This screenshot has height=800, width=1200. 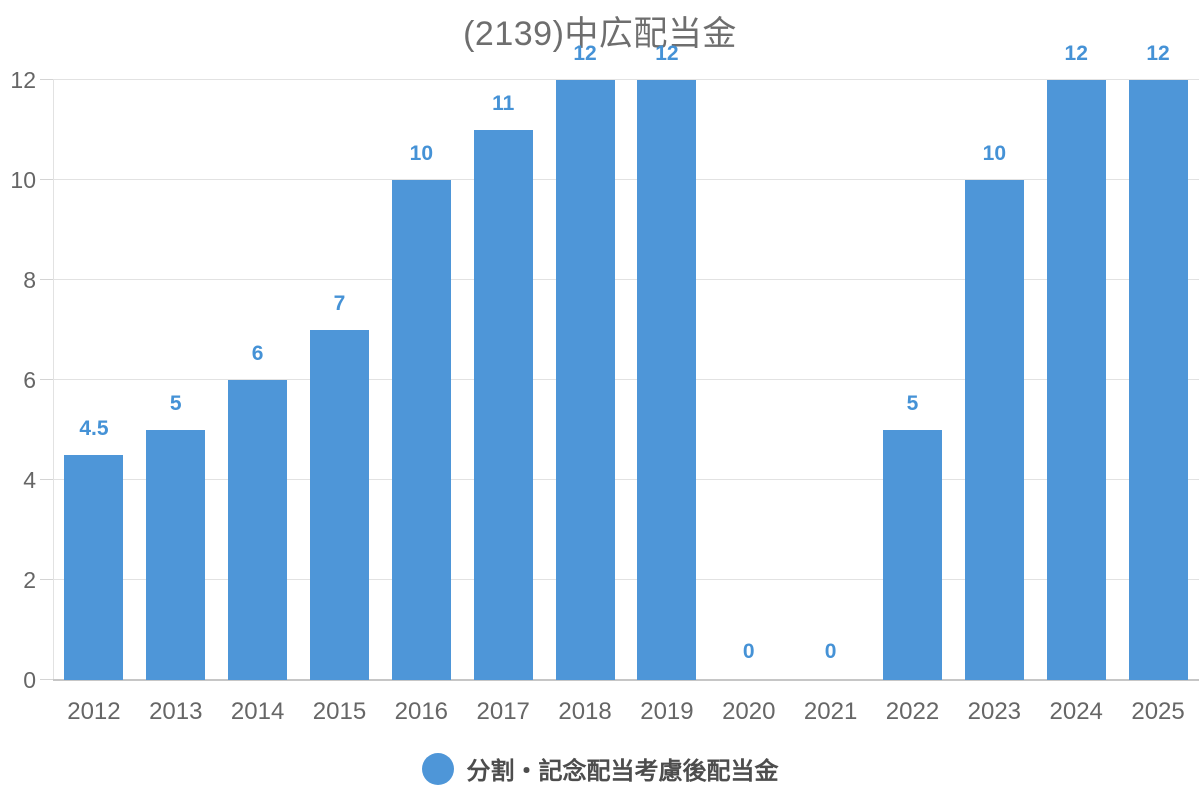 What do you see at coordinates (257, 711) in the screenshot?
I see `x-axis-label-2014: 2014` at bounding box center [257, 711].